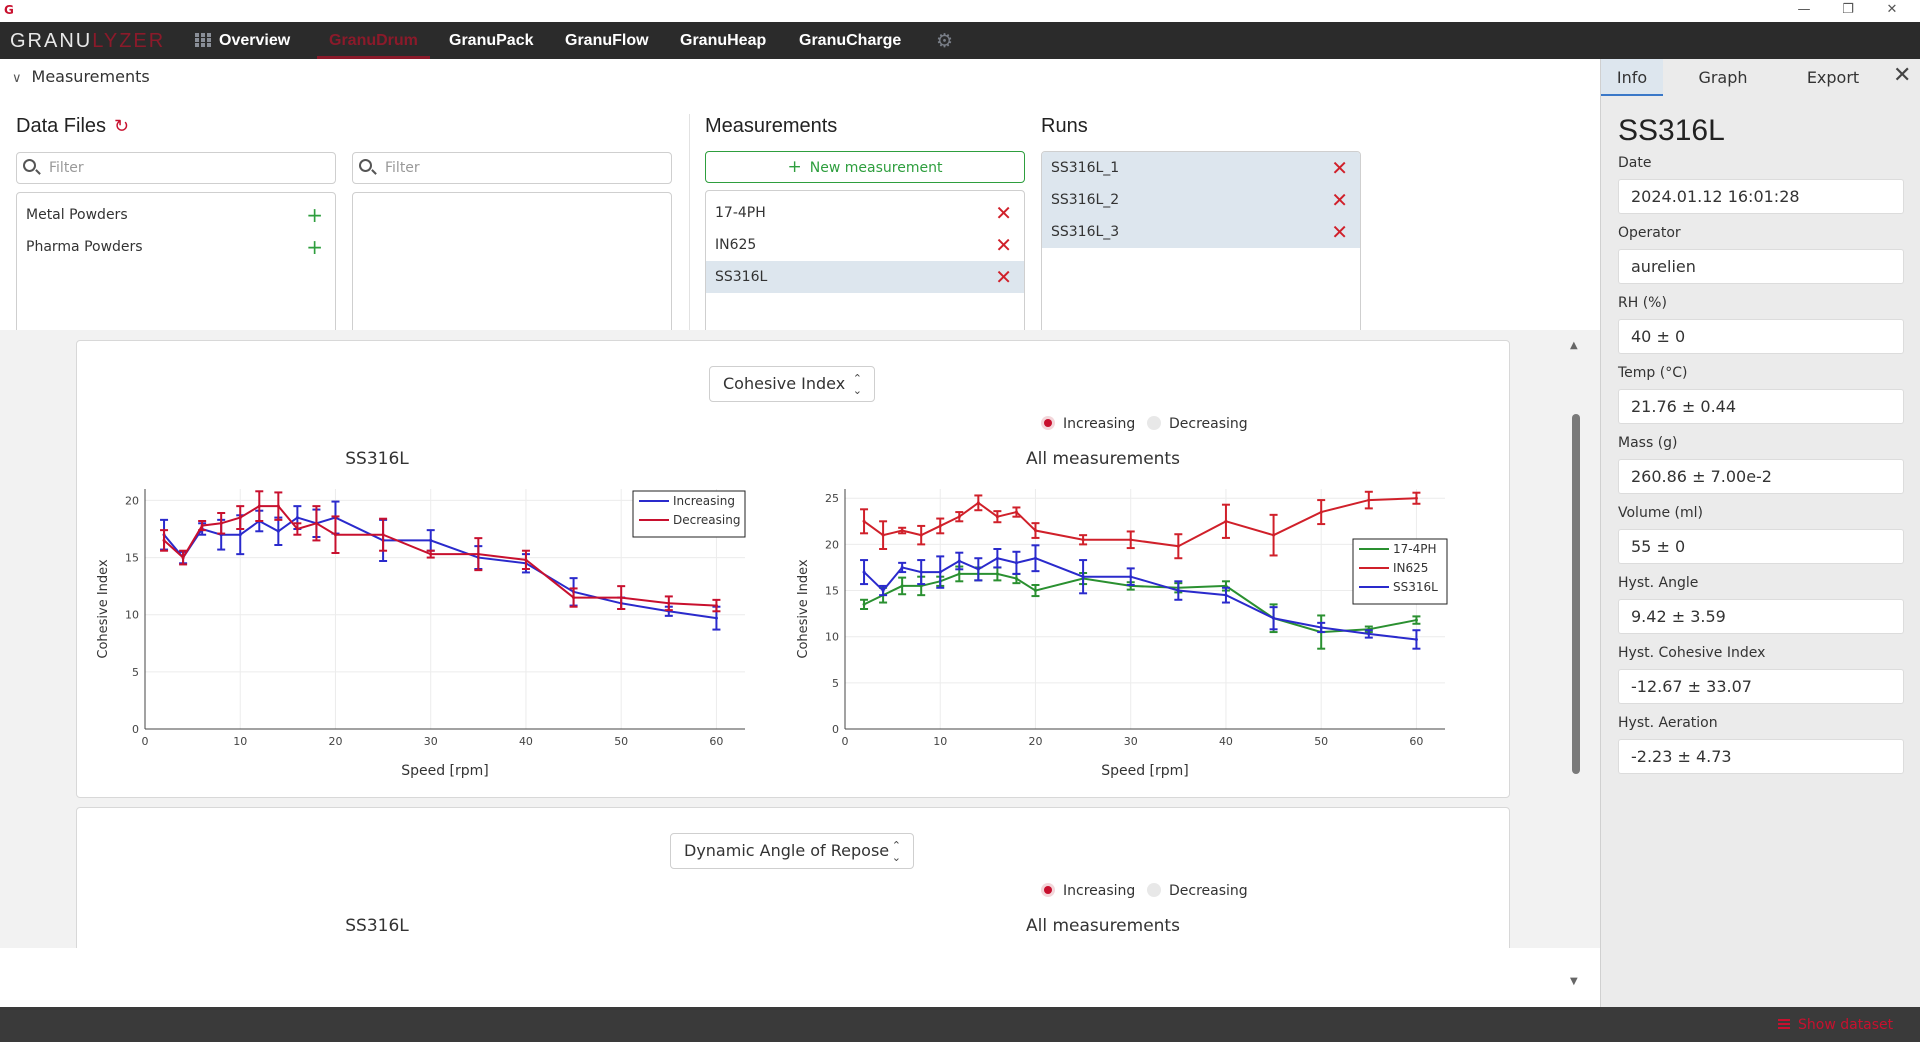 Image resolution: width=1920 pixels, height=1042 pixels. I want to click on nav-tab-granuflow: GranuFlow, so click(607, 40).